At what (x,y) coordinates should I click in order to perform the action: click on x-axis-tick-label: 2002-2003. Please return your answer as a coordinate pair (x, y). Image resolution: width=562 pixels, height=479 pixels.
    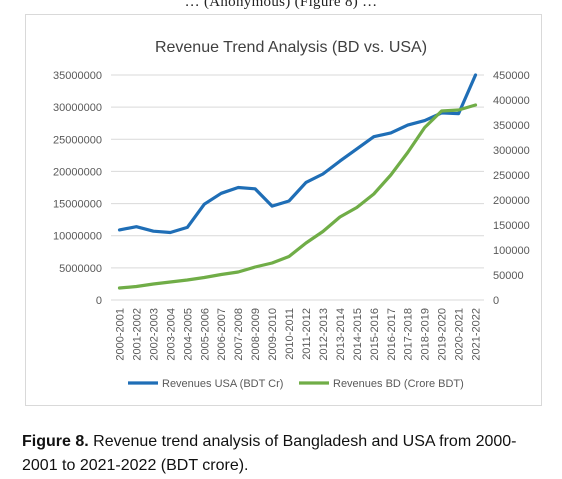
    Looking at the image, I should click on (154, 334).